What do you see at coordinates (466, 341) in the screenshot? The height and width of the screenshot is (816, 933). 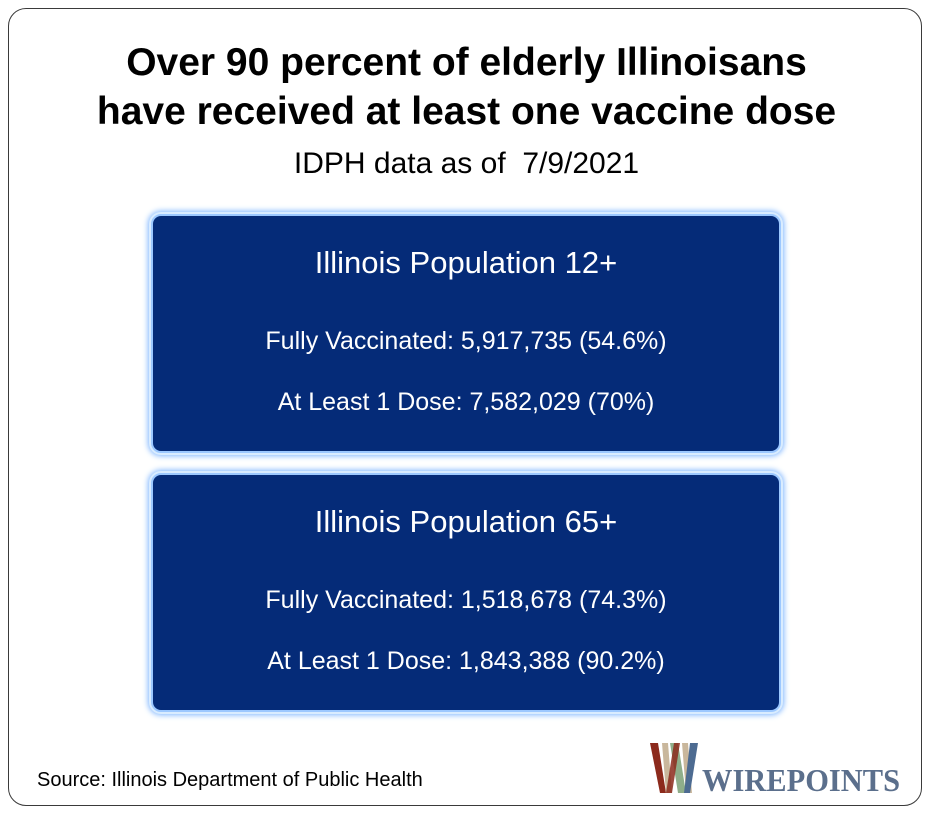 I see `fully-vaccinated-stat: Fully Vaccinated: 5,917,735 (54.6%)` at bounding box center [466, 341].